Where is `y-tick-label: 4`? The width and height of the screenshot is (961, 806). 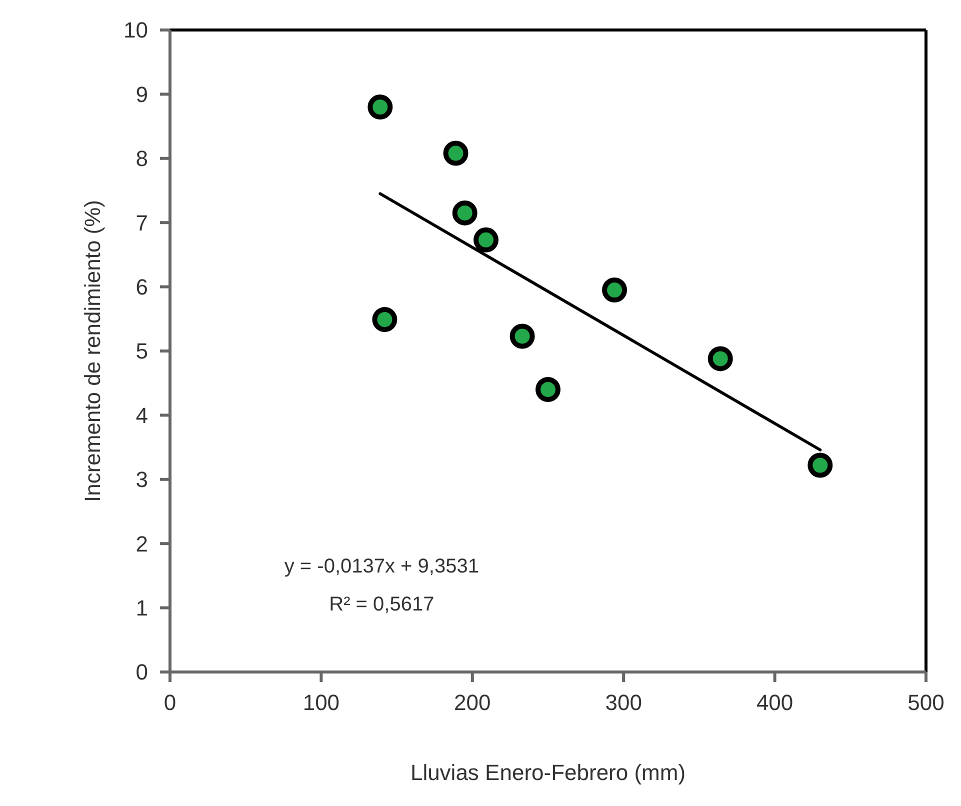 y-tick-label: 4 is located at coordinates (142, 415).